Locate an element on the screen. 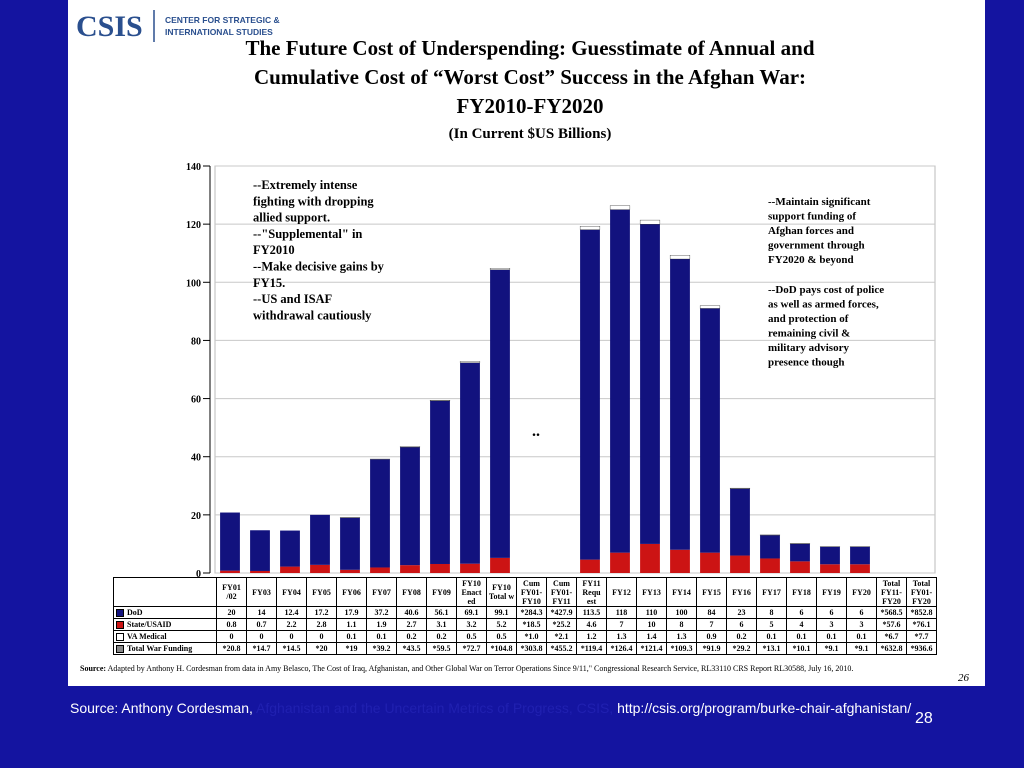  y-tick-label: 80 is located at coordinates (196, 341).